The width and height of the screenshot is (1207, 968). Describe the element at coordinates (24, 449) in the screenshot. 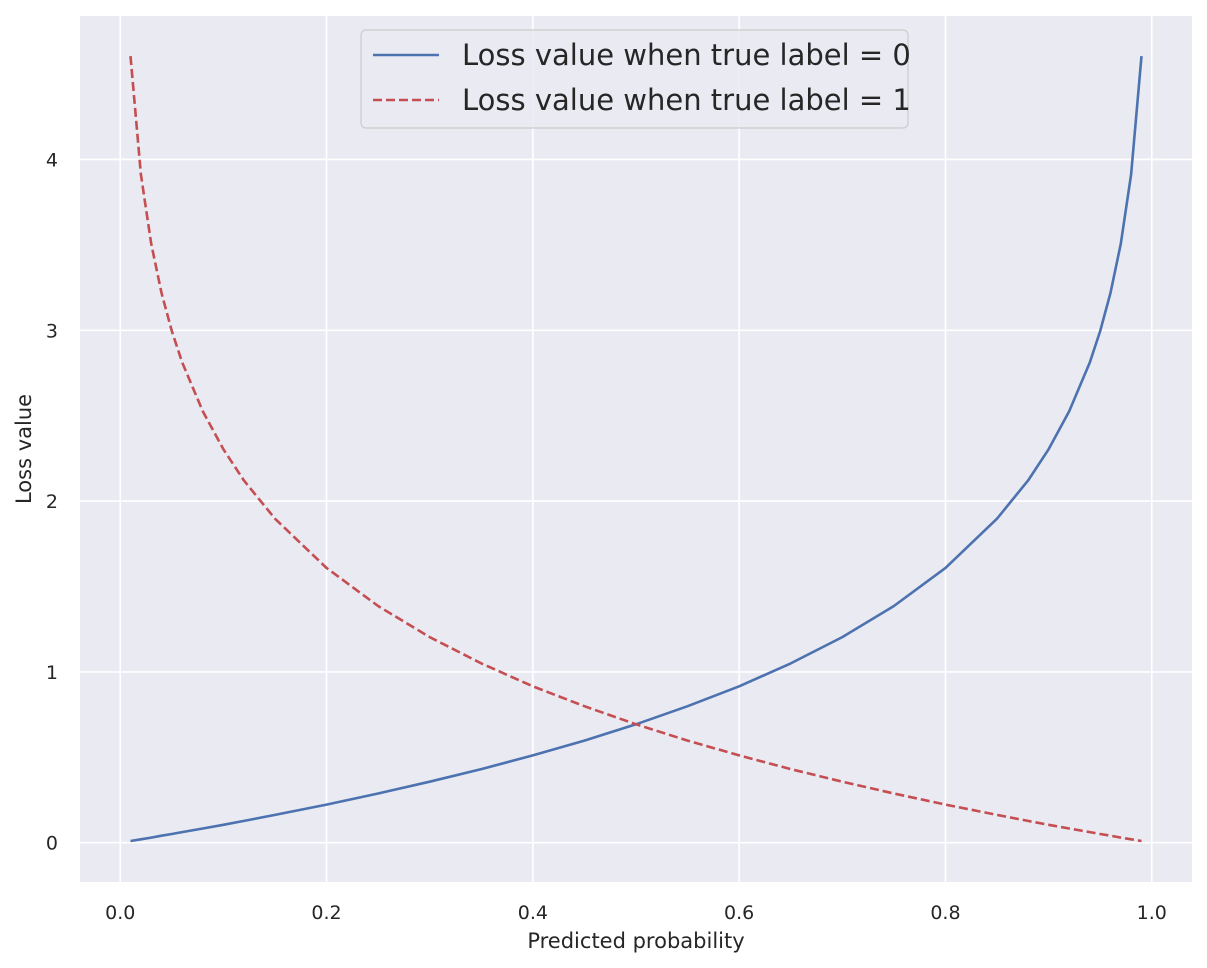

I see `y-axis-label: Loss value` at that location.